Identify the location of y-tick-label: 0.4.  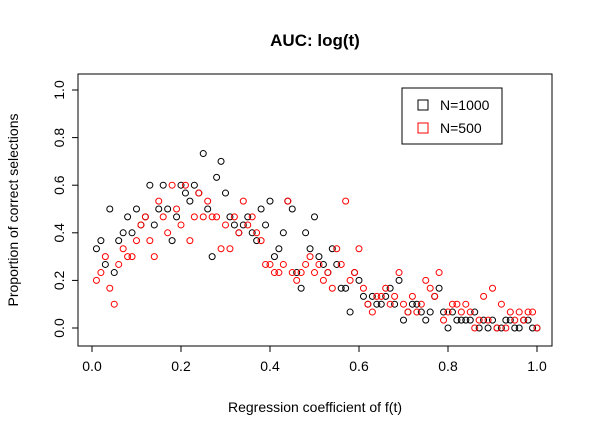
(59, 233).